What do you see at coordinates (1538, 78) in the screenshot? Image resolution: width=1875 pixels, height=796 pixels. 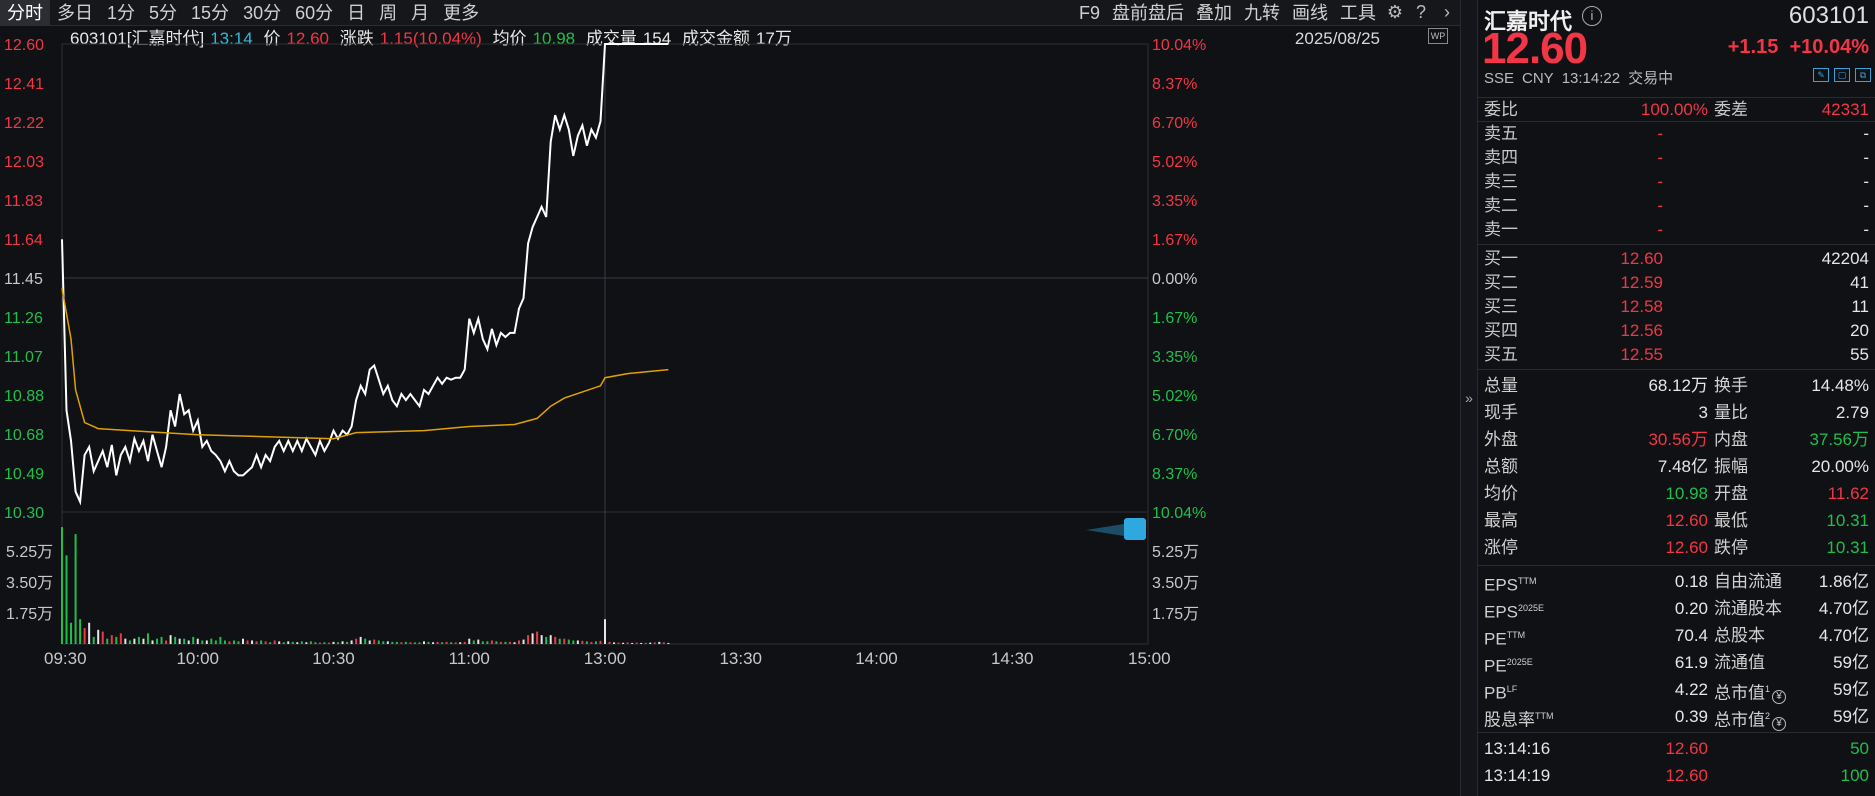 I see `currency: CNY` at bounding box center [1538, 78].